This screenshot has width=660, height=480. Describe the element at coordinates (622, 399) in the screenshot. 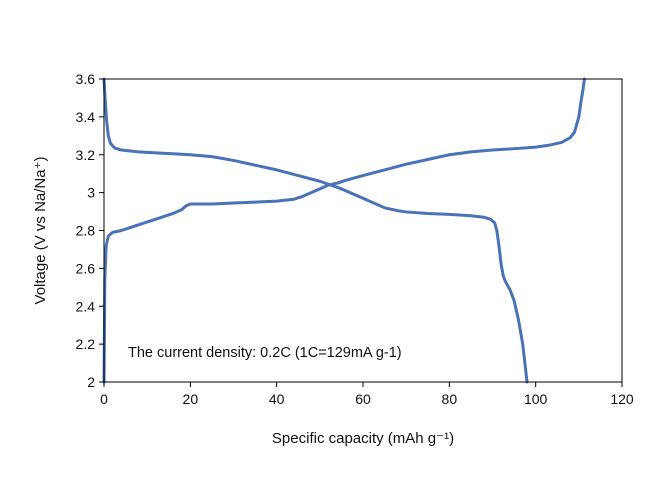

I see `x-tick-label: 120` at that location.